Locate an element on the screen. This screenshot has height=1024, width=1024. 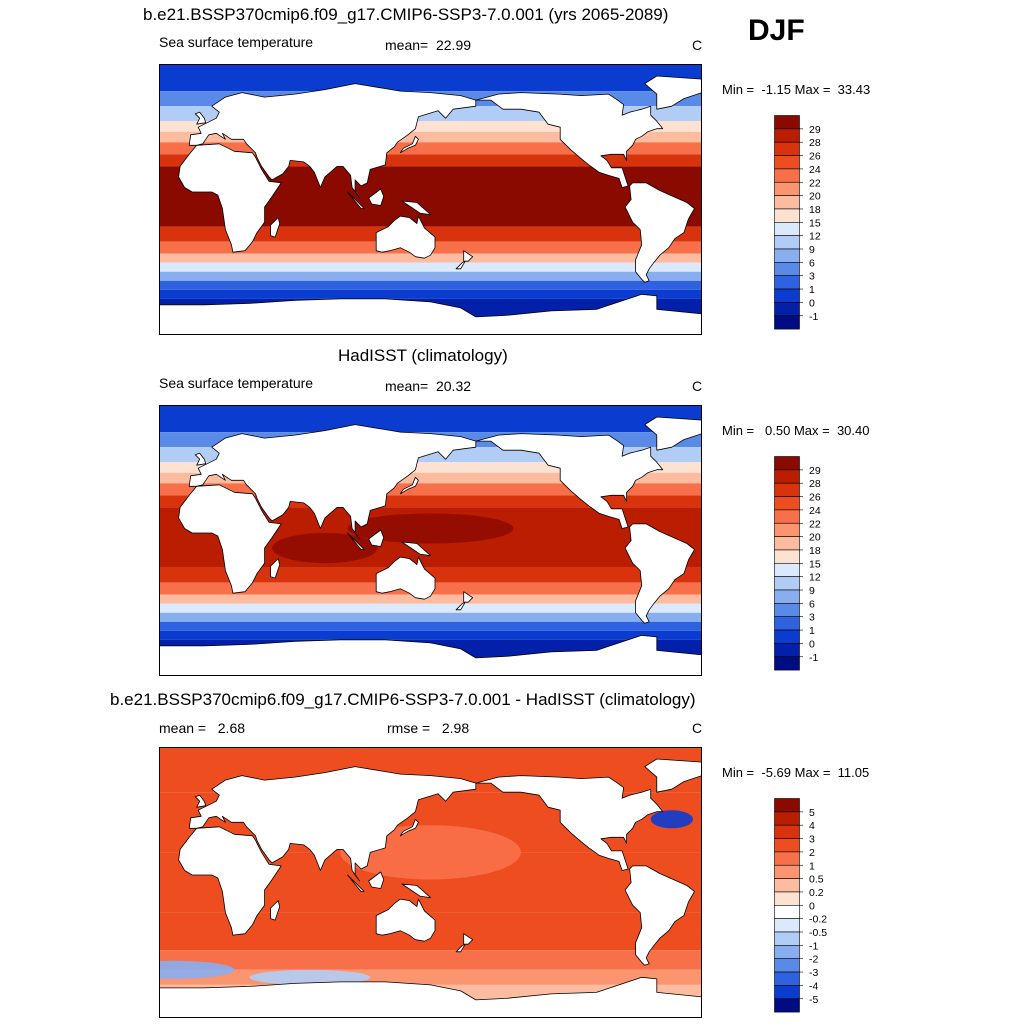
panel2-min-label: Min = is located at coordinates (738, 430).